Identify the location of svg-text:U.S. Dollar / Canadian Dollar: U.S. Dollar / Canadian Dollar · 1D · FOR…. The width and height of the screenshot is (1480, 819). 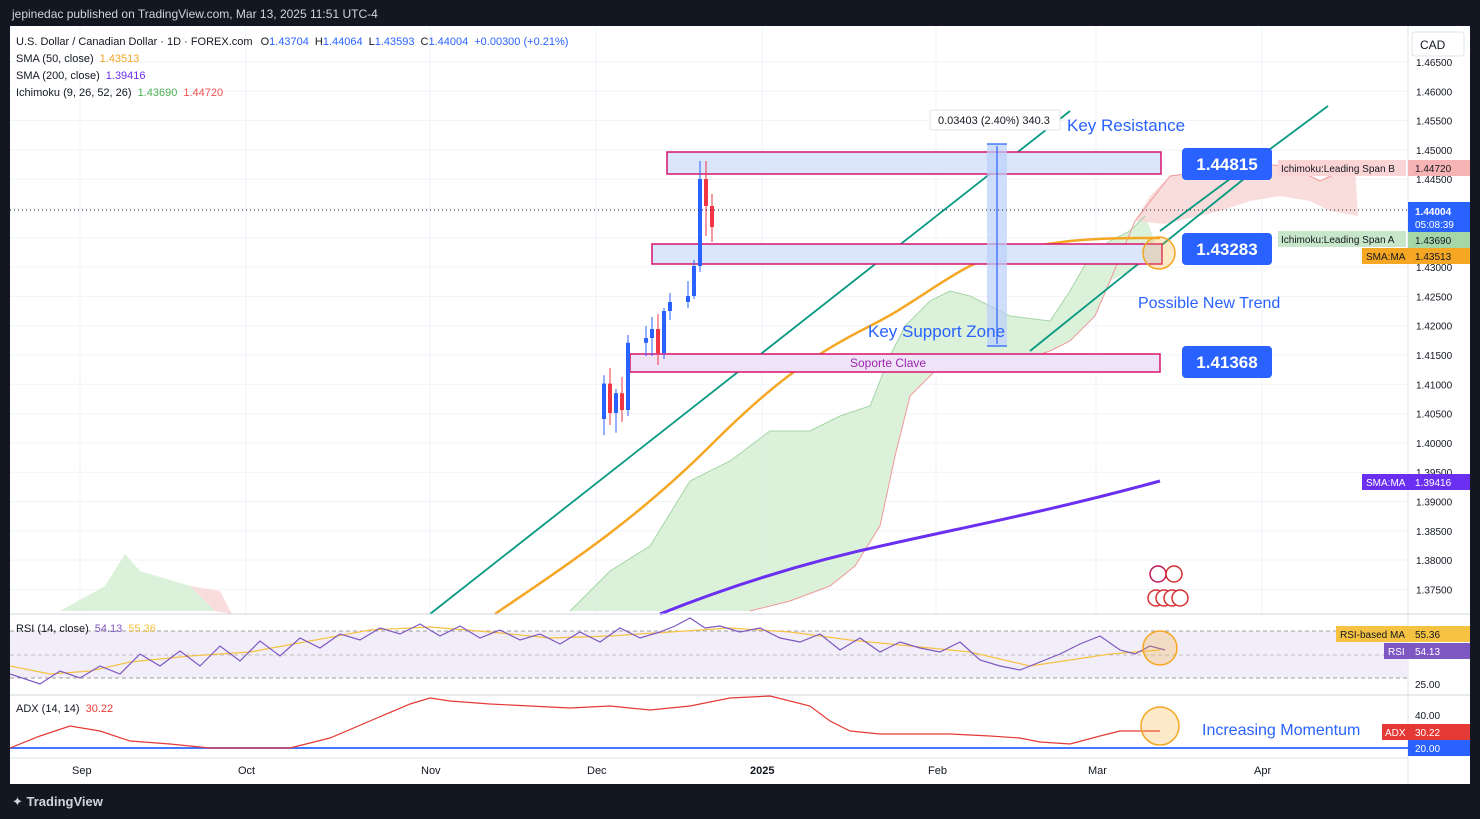
(292, 42).